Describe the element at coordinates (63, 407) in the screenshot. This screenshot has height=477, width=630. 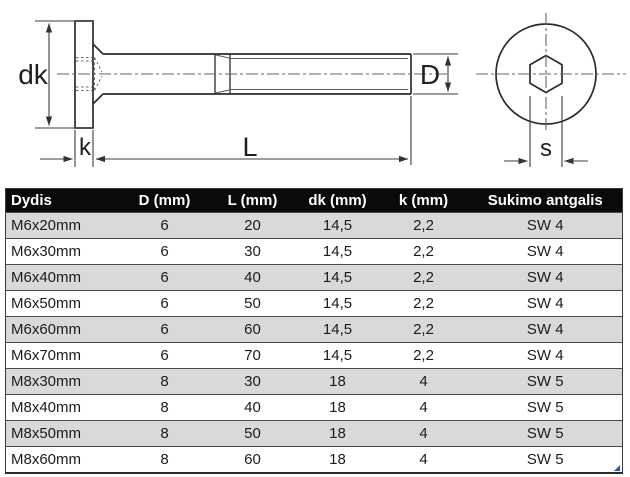
I see `table-cell: M8x40mm` at that location.